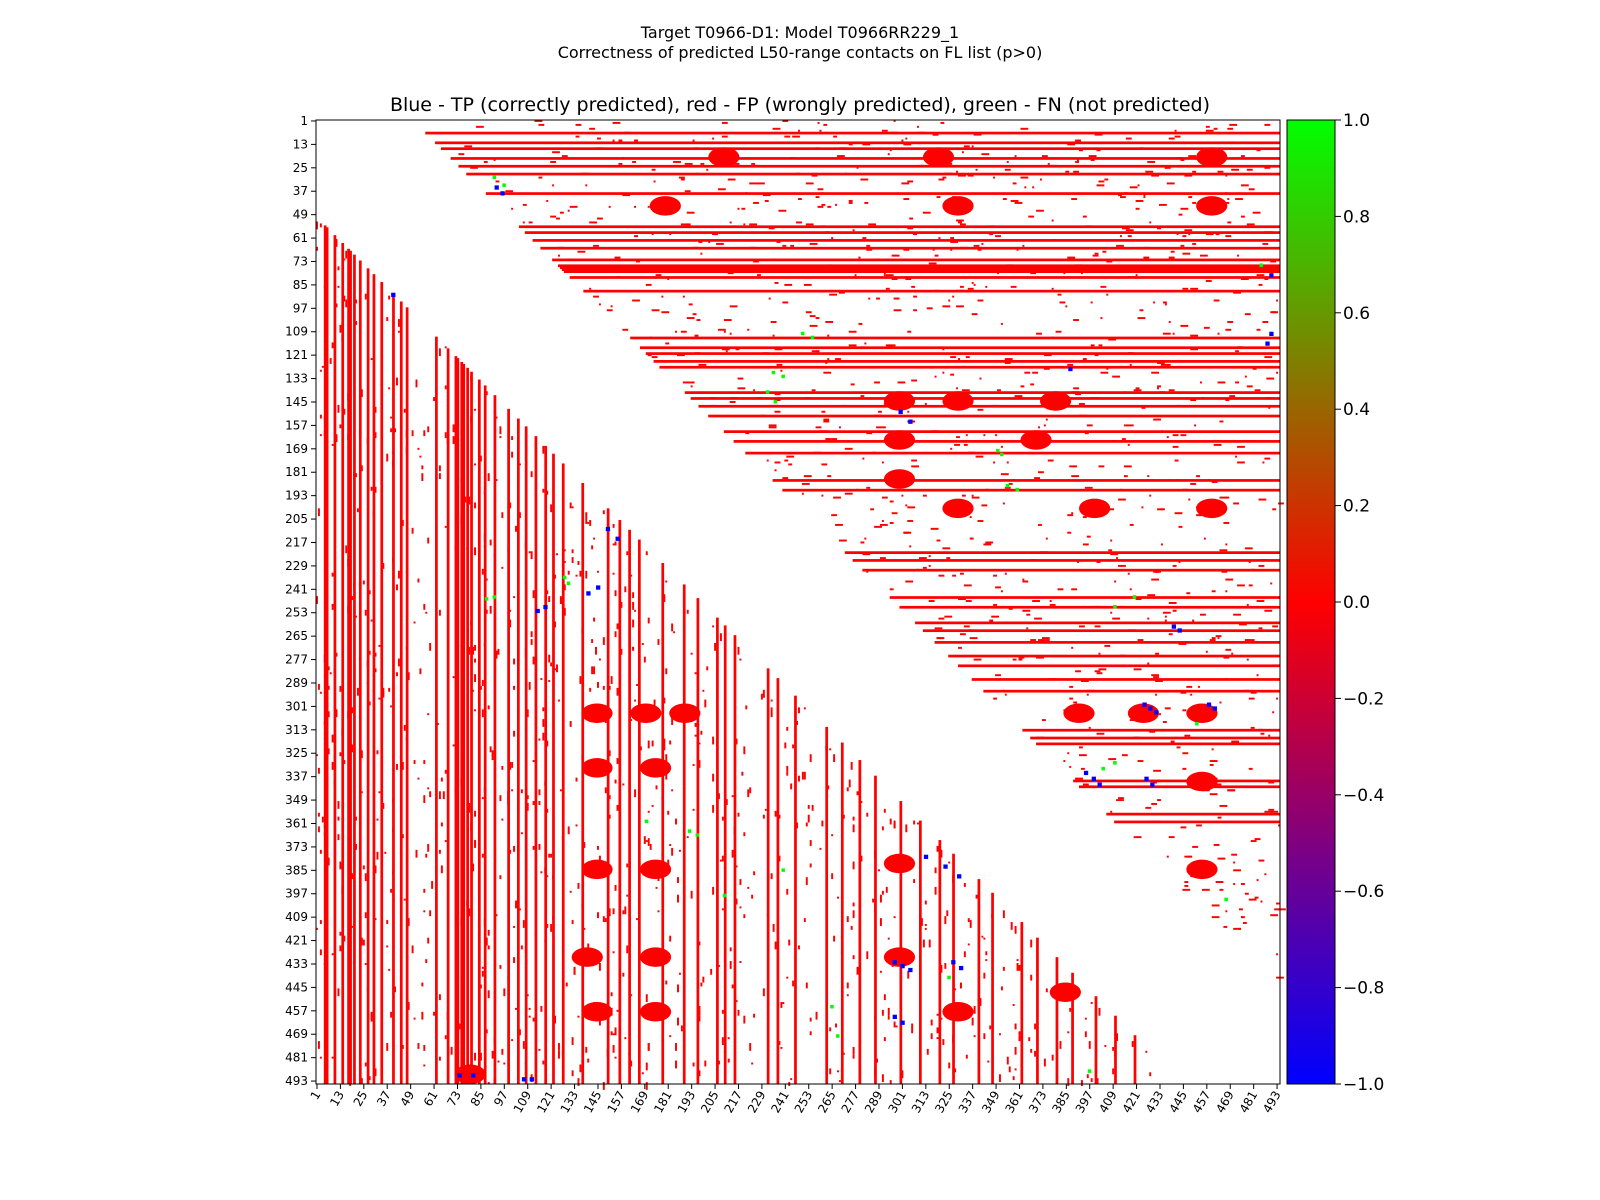 This screenshot has width=1600, height=1200. What do you see at coordinates (454, 1099) in the screenshot?
I see `x-tick-label: 73` at bounding box center [454, 1099].